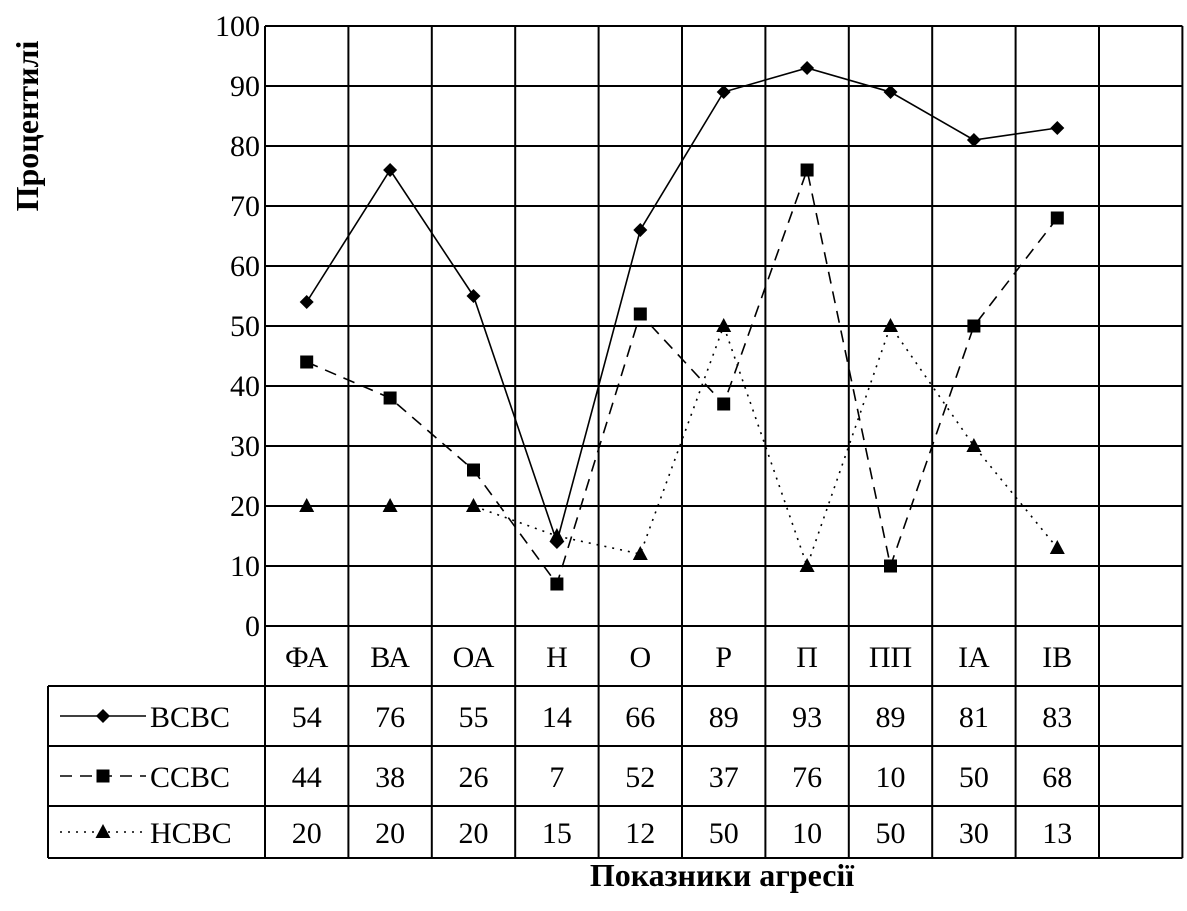 The image size is (1187, 911). What do you see at coordinates (640, 777) in the screenshot?
I see `table-value: 52` at bounding box center [640, 777].